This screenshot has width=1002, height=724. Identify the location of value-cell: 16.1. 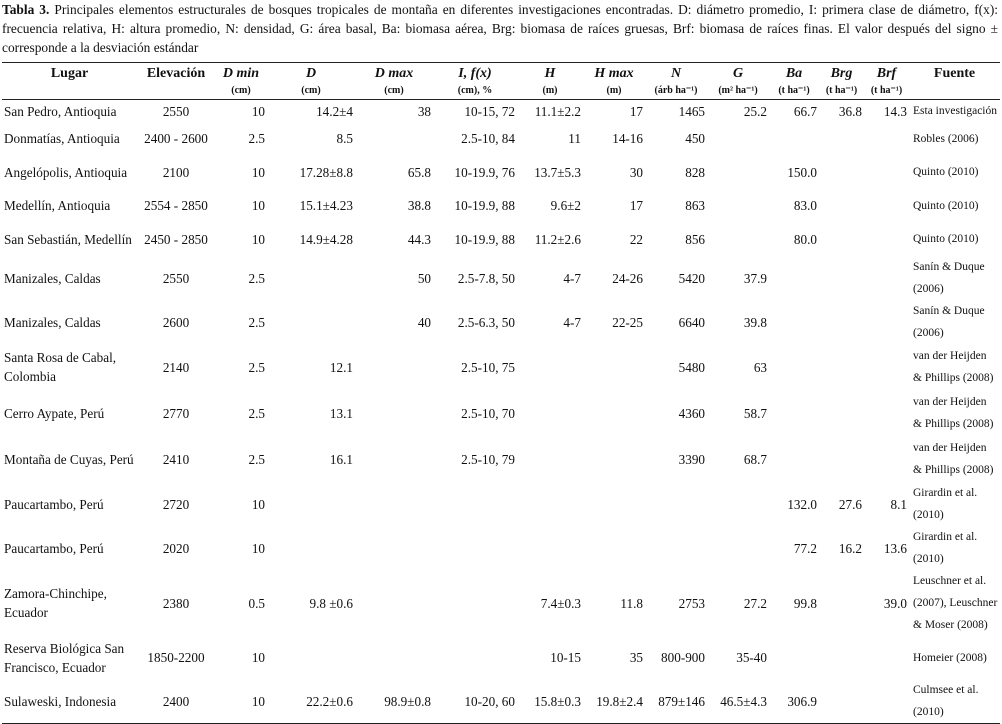
(341, 459).